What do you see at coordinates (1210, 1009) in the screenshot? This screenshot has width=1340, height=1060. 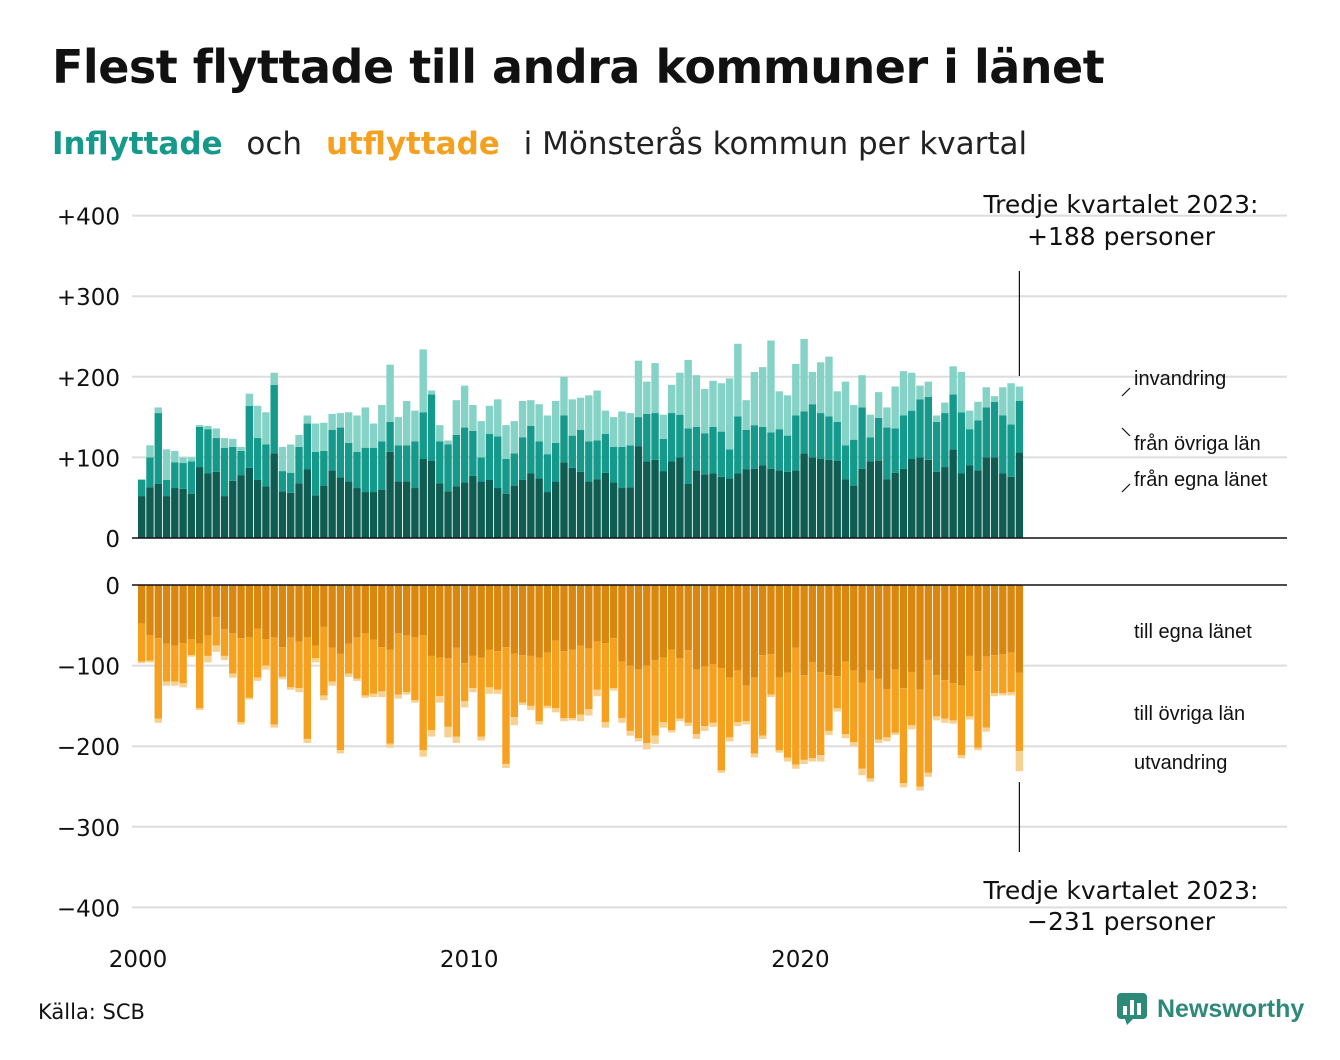 I see `newsworthy-logo: Newsworthy` at bounding box center [1210, 1009].